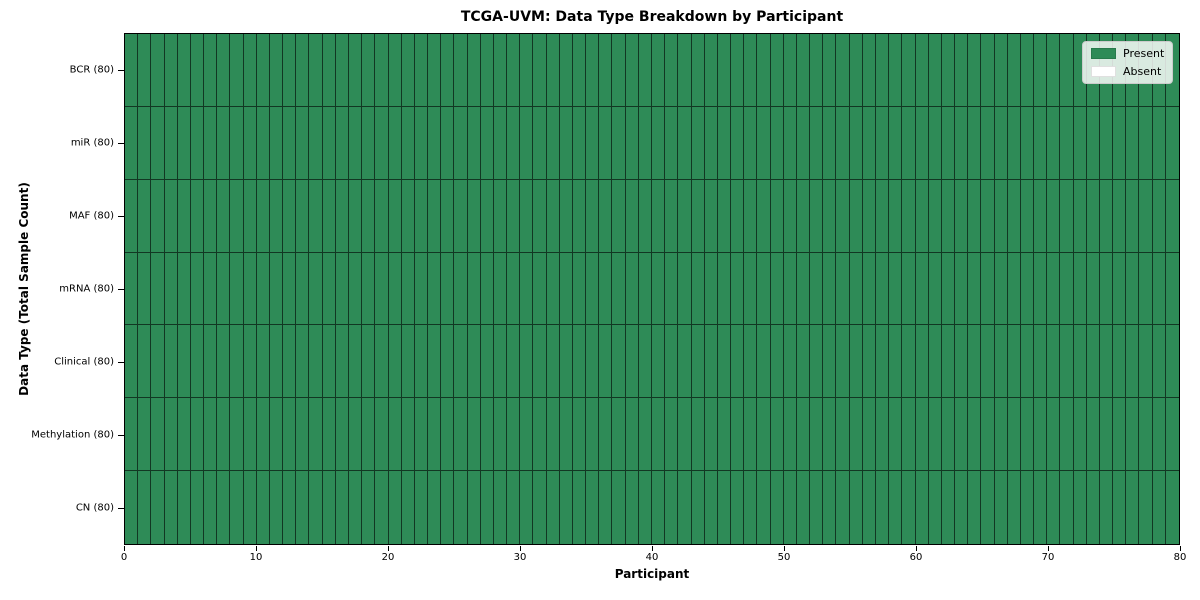 The height and width of the screenshot is (600, 1200). What do you see at coordinates (124, 557) in the screenshot?
I see `x-tick-label: 0` at bounding box center [124, 557].